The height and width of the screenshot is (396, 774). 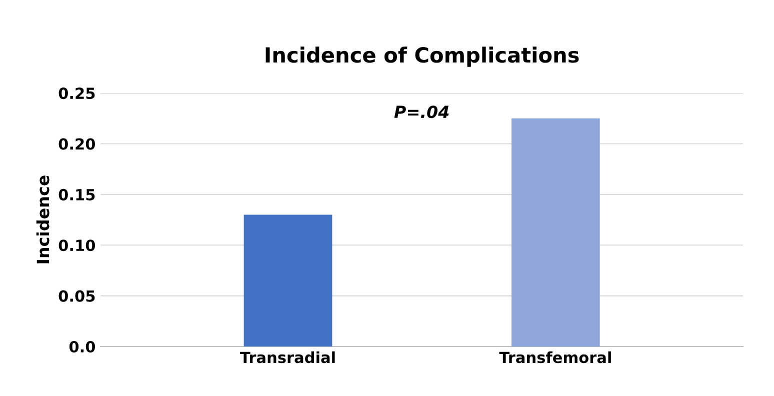 I want to click on x-tick-label: Transfemoral, so click(x=555, y=357).